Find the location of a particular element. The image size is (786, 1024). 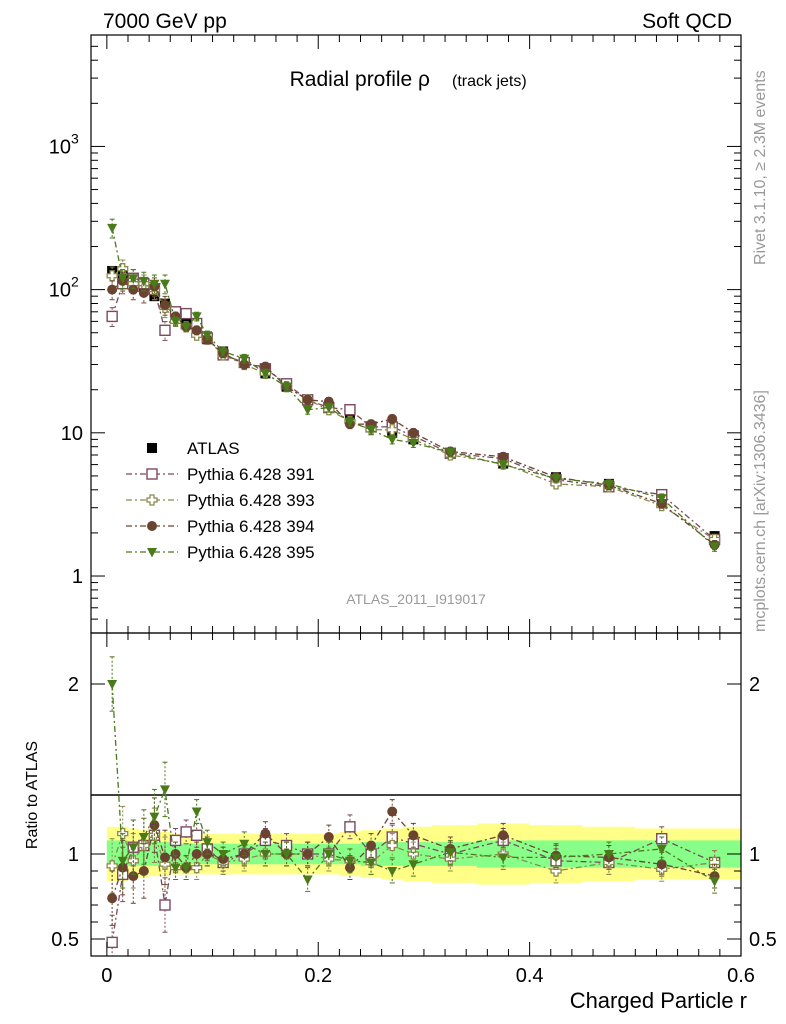

legend-item: Pythia 6.428 391 is located at coordinates (220, 474).